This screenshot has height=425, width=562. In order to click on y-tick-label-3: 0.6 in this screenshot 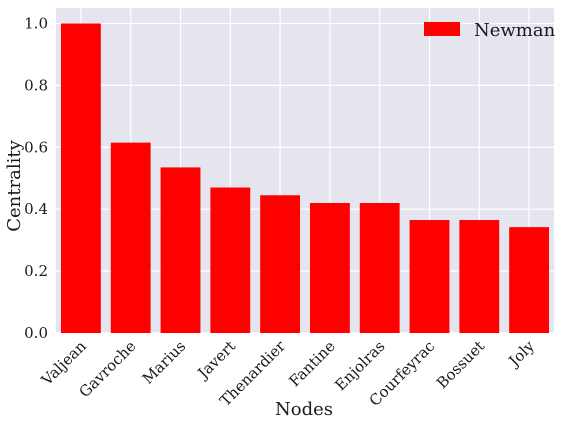, I will do `click(36, 147)`.